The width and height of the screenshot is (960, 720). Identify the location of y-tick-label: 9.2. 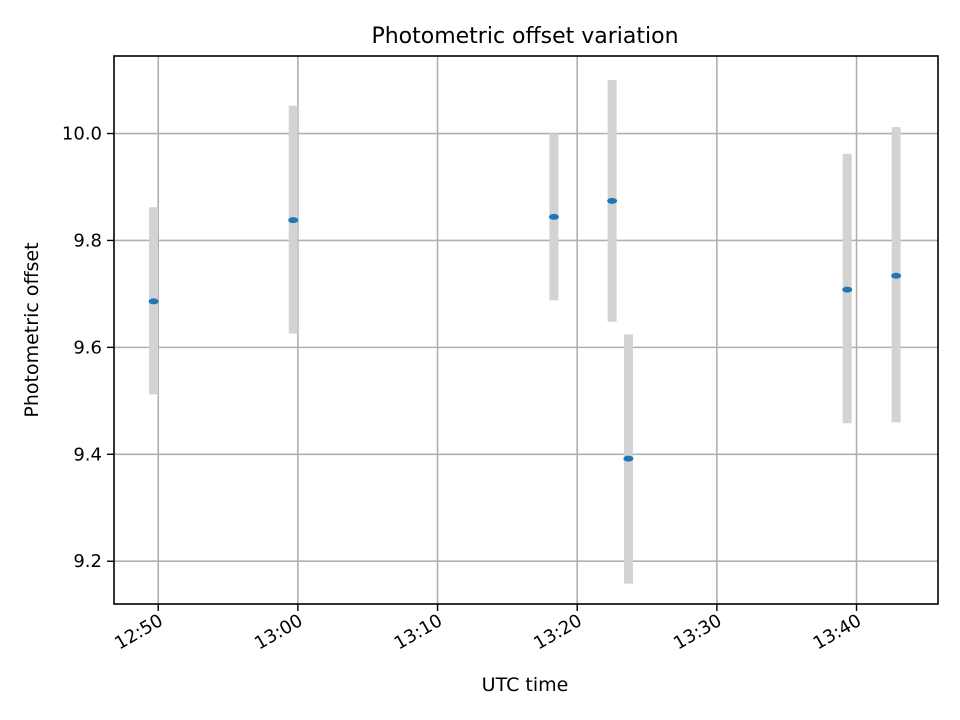
(87, 561).